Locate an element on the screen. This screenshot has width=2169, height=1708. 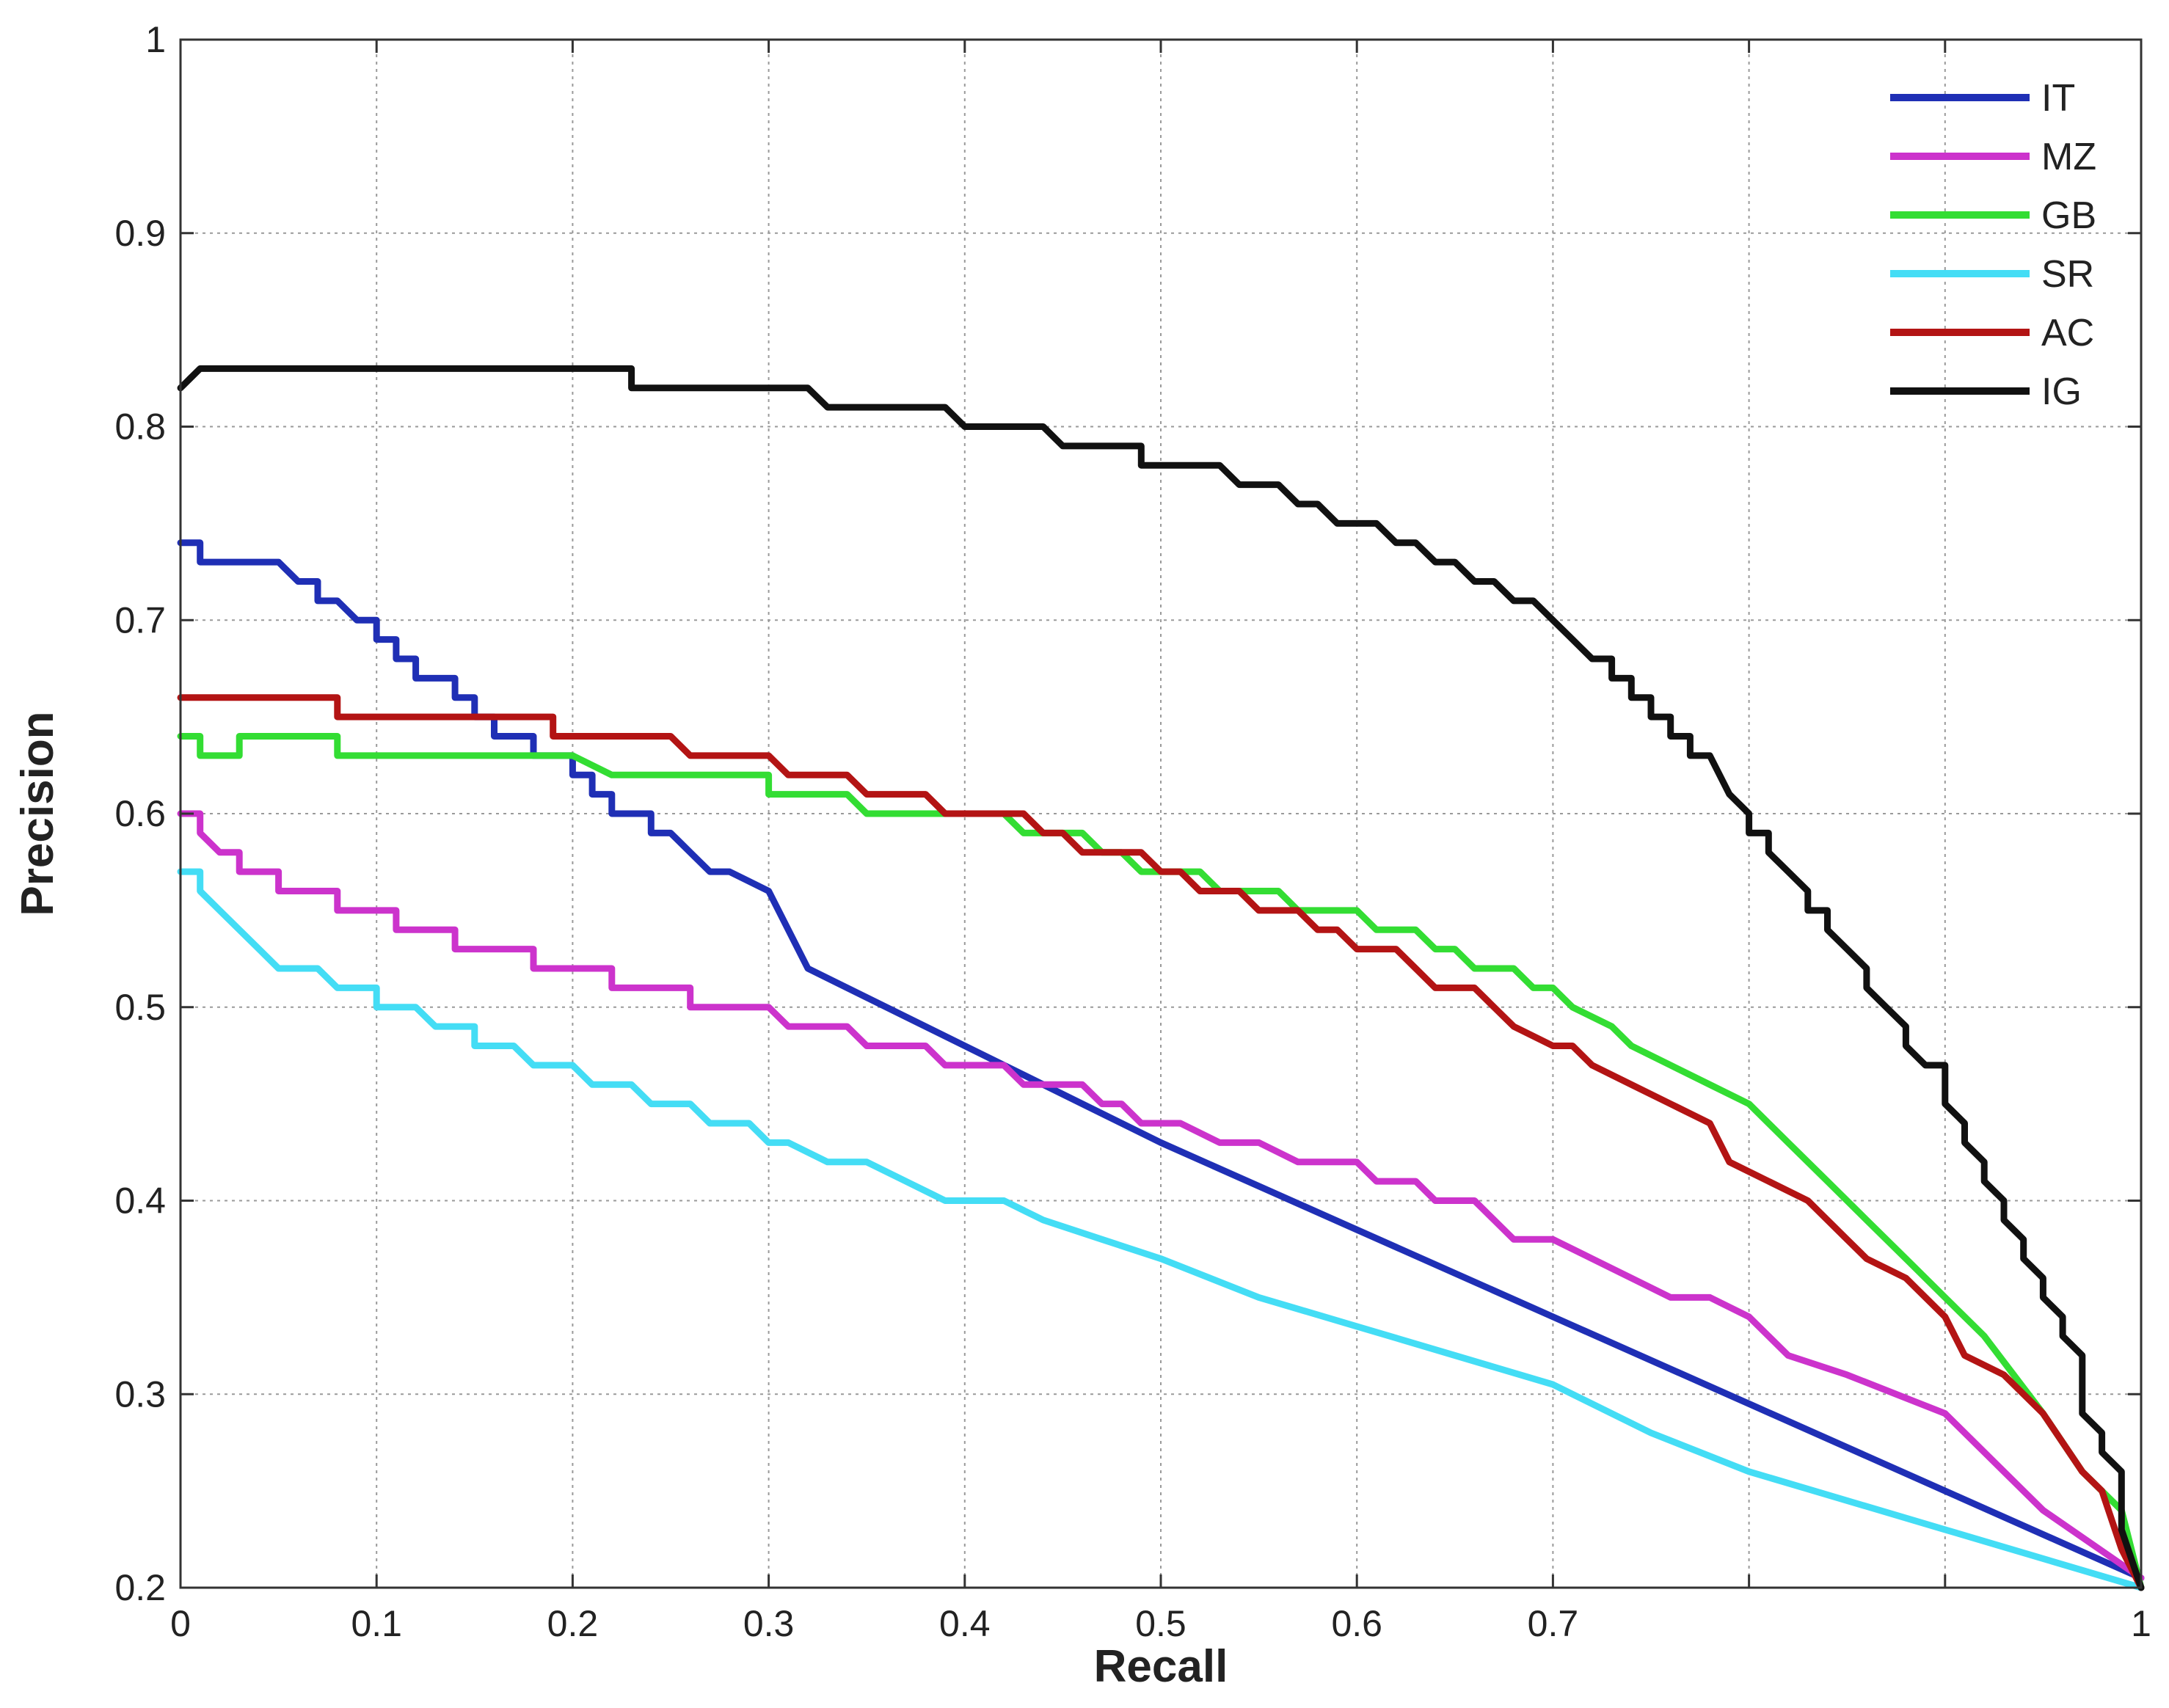
y-tick-label: 0.6 is located at coordinates (140, 813).